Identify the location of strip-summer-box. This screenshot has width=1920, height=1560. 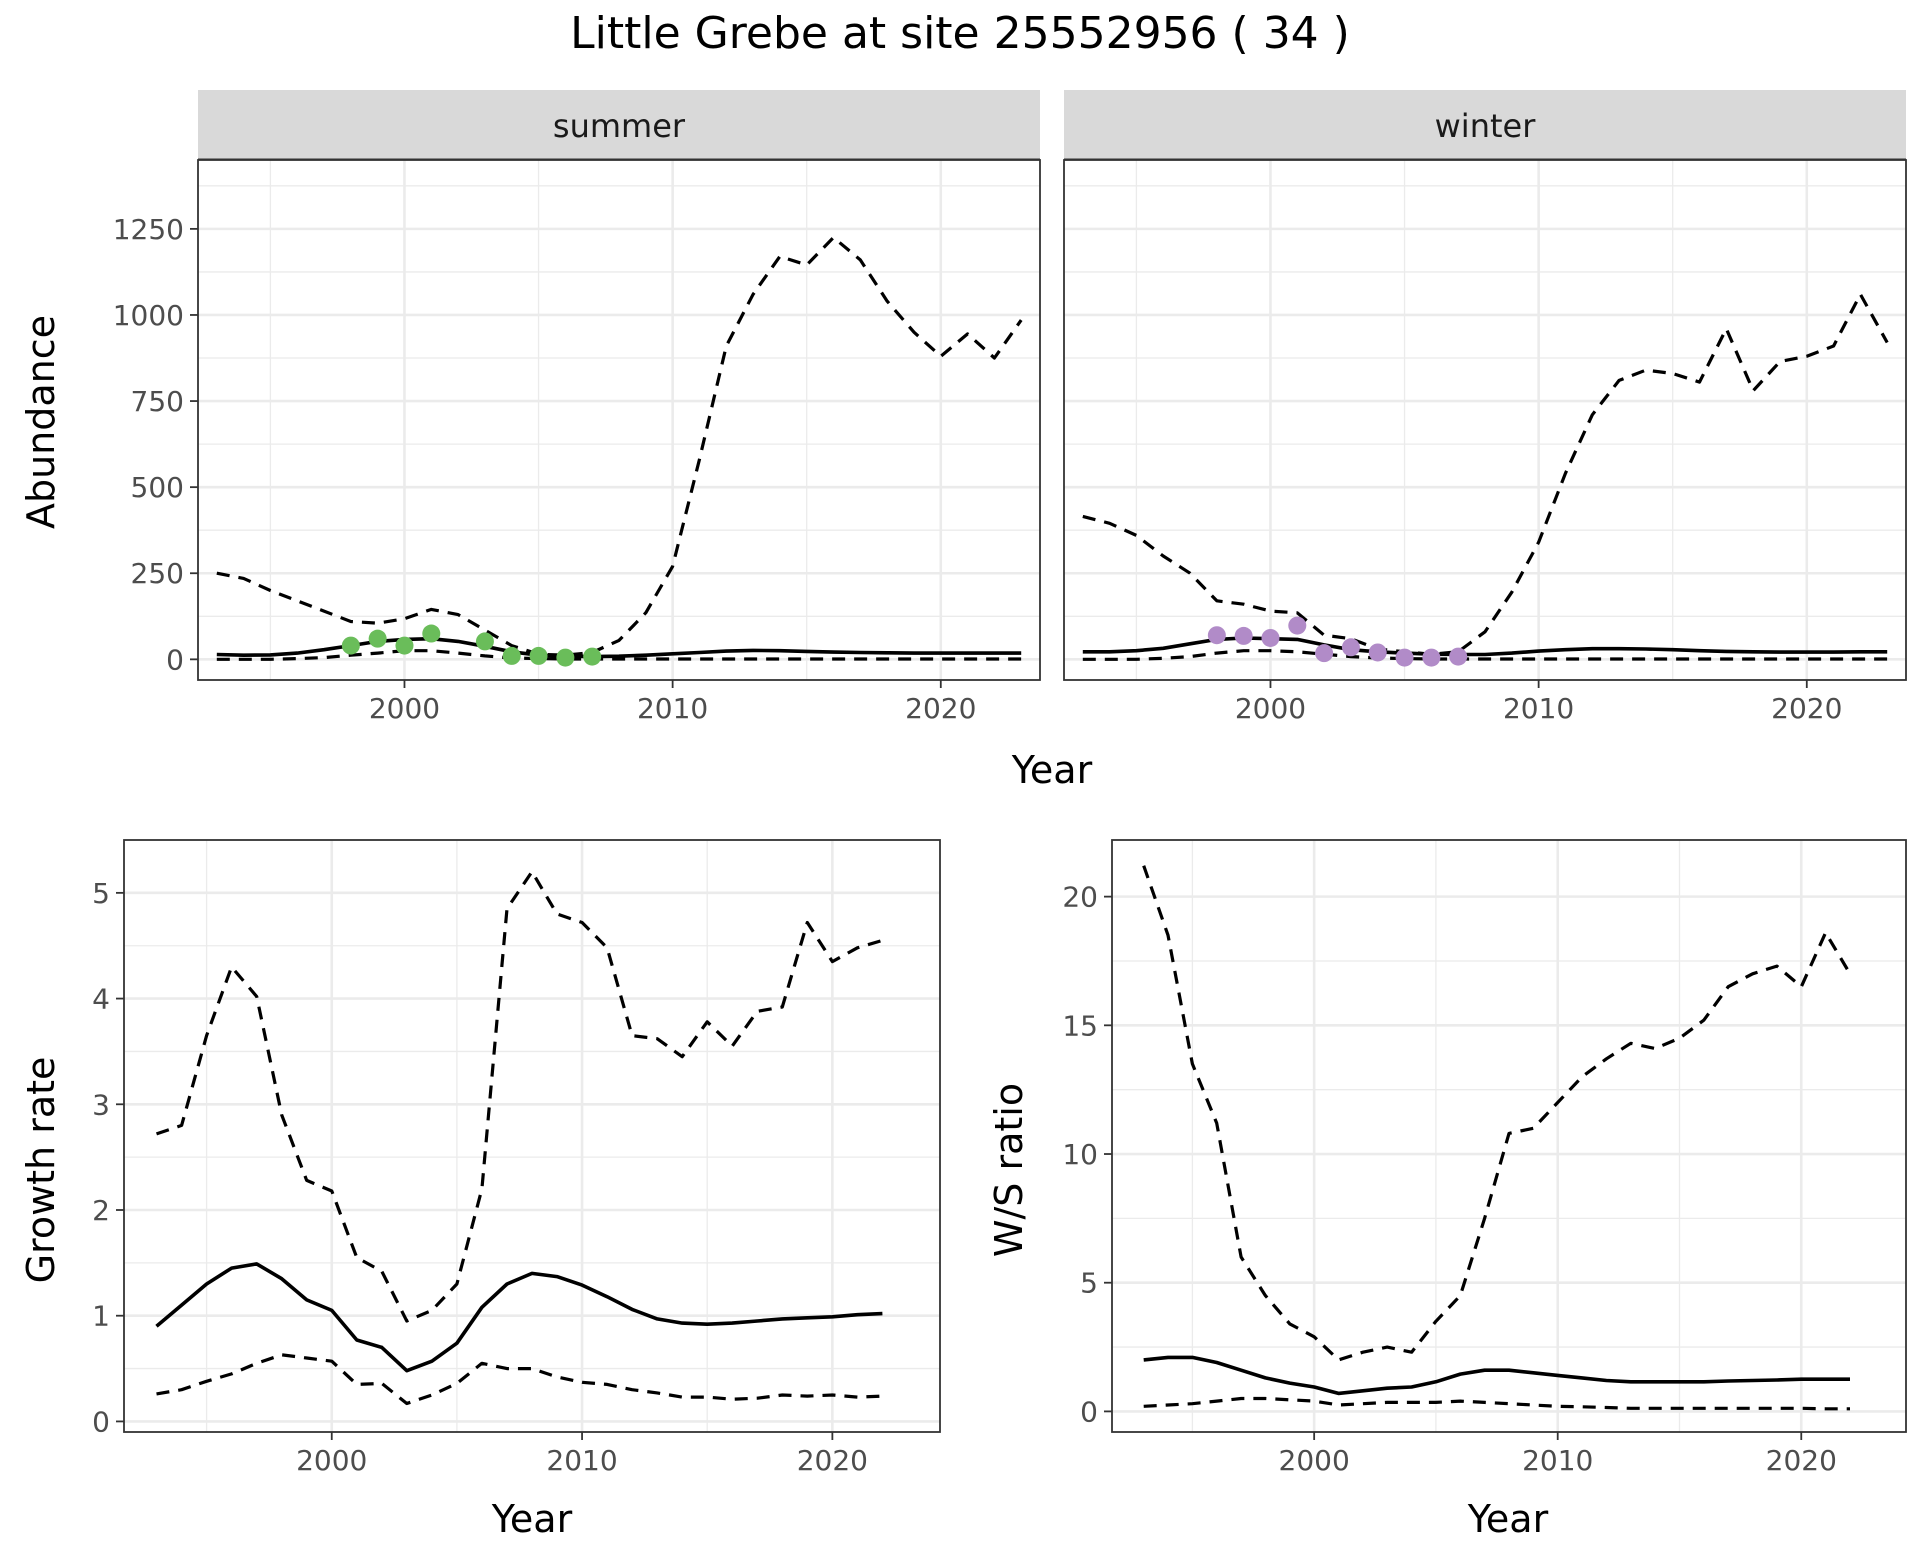
(619, 125).